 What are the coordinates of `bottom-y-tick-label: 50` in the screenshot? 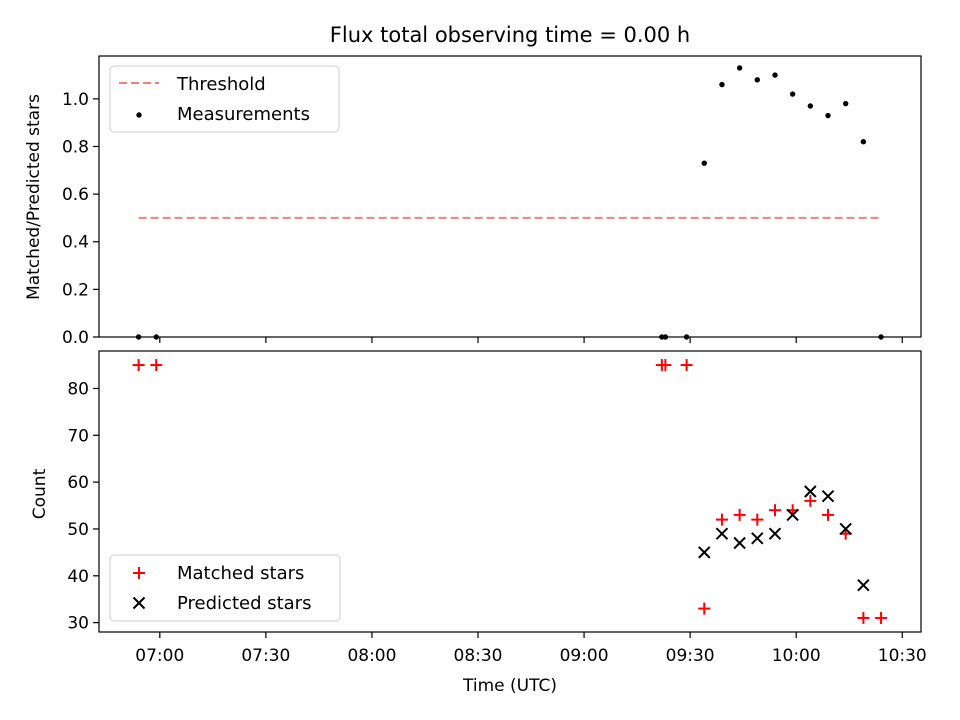 It's located at (78, 530).